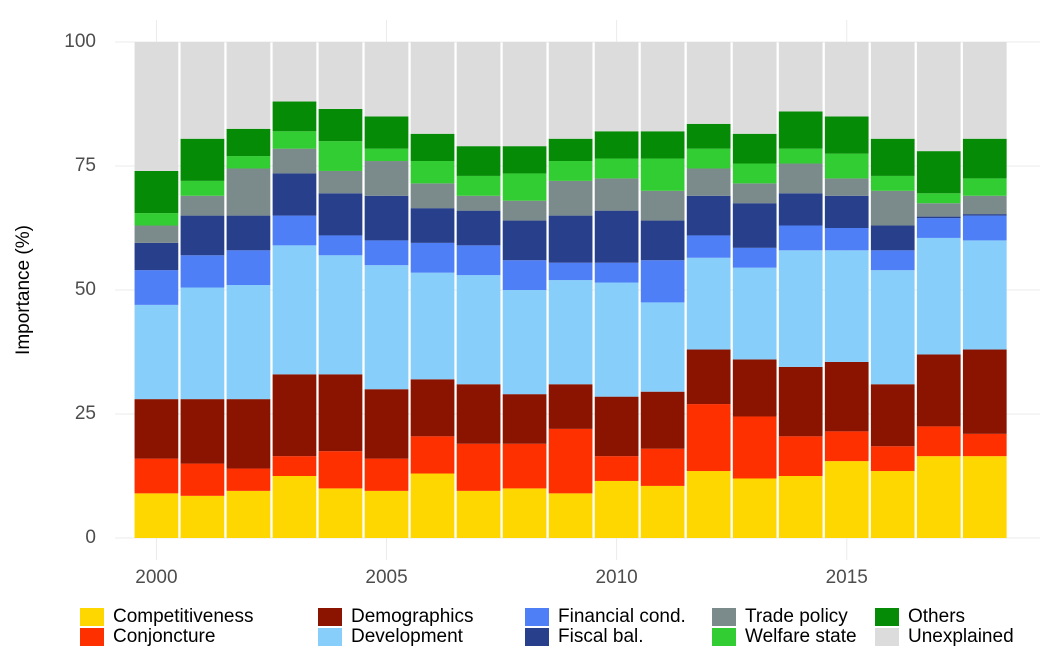  I want to click on legend-label: Competitiveness, so click(183, 616).